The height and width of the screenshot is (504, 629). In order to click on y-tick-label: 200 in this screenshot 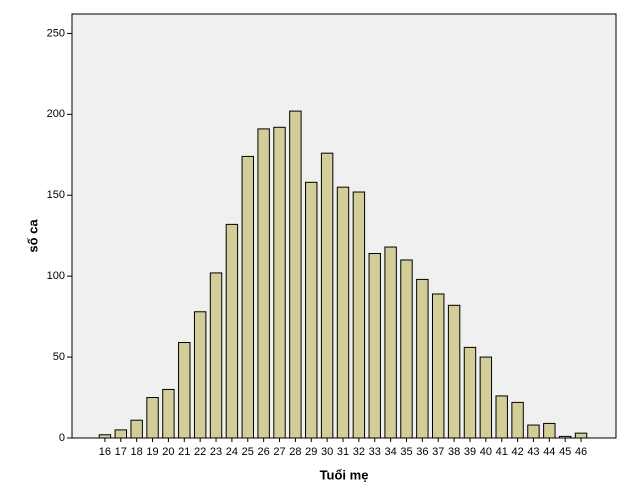, I will do `click(56, 114)`.